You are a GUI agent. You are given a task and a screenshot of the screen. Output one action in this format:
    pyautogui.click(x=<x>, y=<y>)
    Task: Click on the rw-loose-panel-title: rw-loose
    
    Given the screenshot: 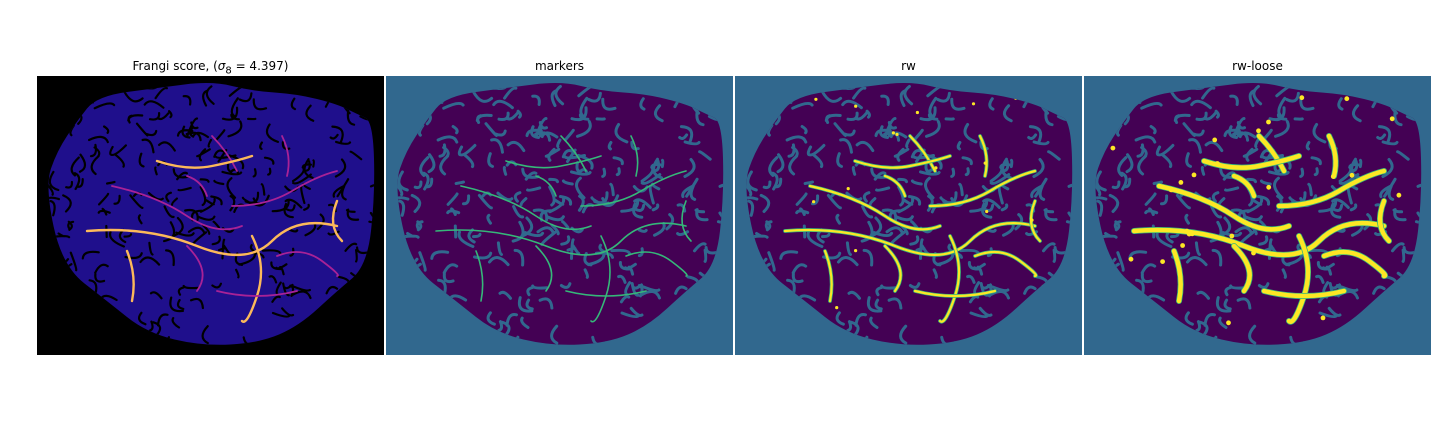 What is the action you would take?
    pyautogui.click(x=1257, y=66)
    